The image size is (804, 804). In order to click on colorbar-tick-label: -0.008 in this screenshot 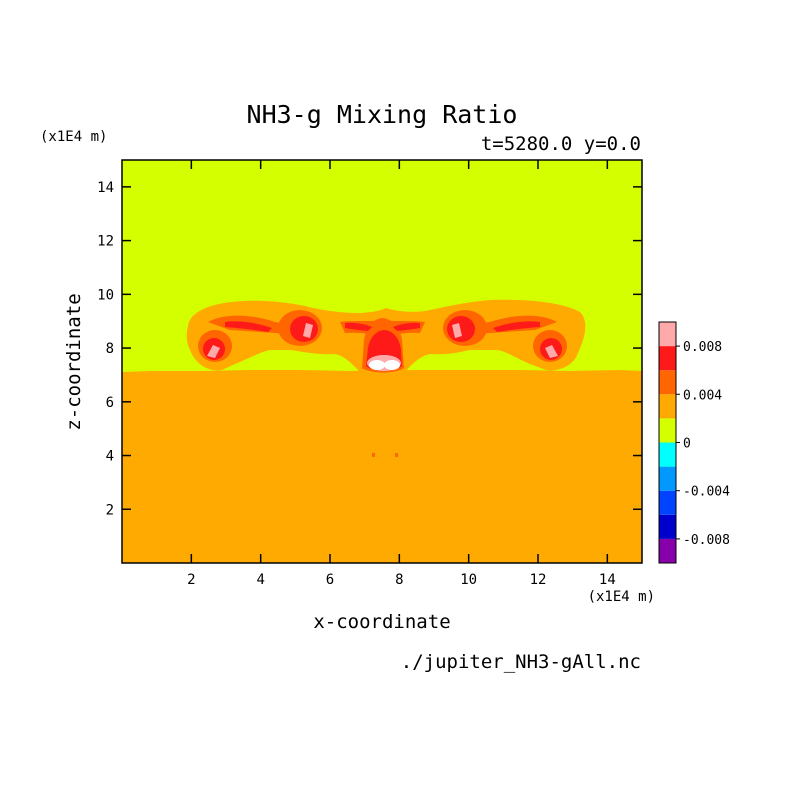, I will do `click(706, 540)`.